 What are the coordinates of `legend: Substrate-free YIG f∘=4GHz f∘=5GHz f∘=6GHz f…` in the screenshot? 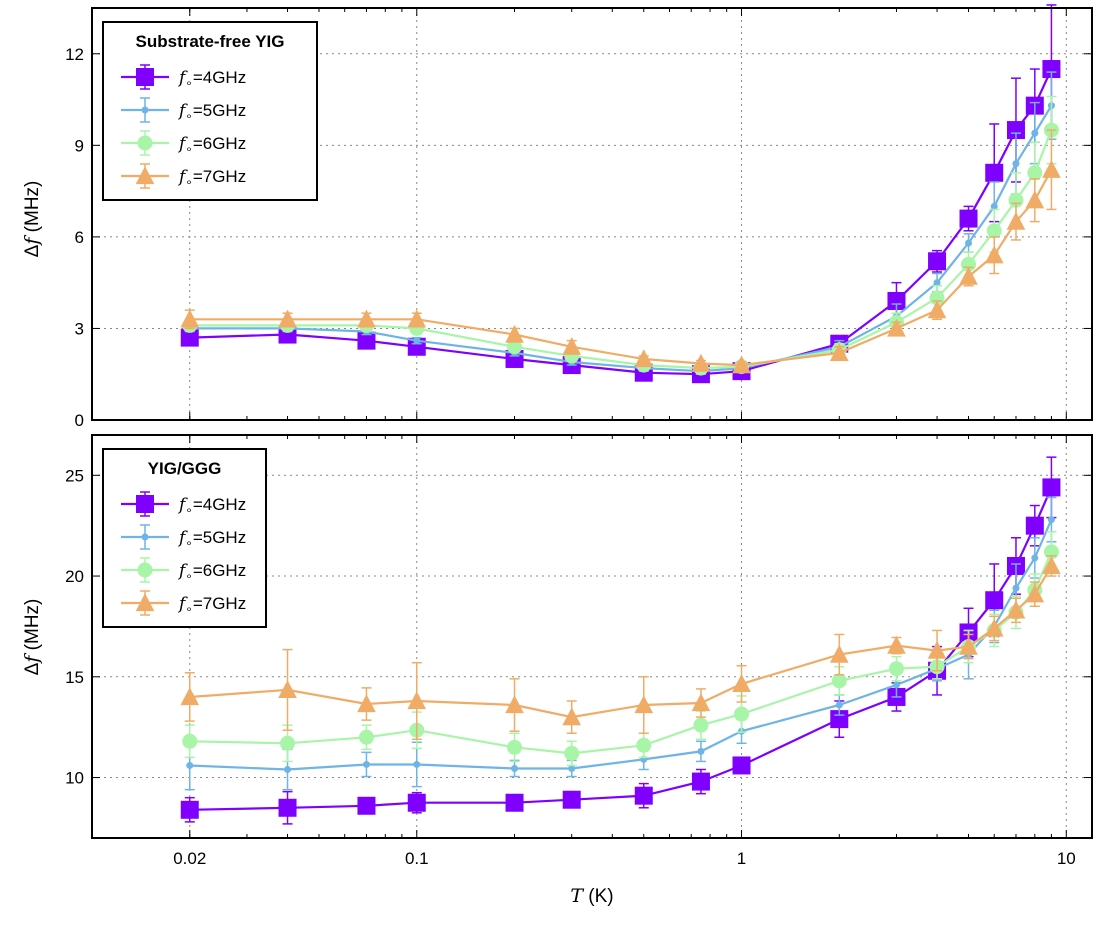 It's located at (210, 111).